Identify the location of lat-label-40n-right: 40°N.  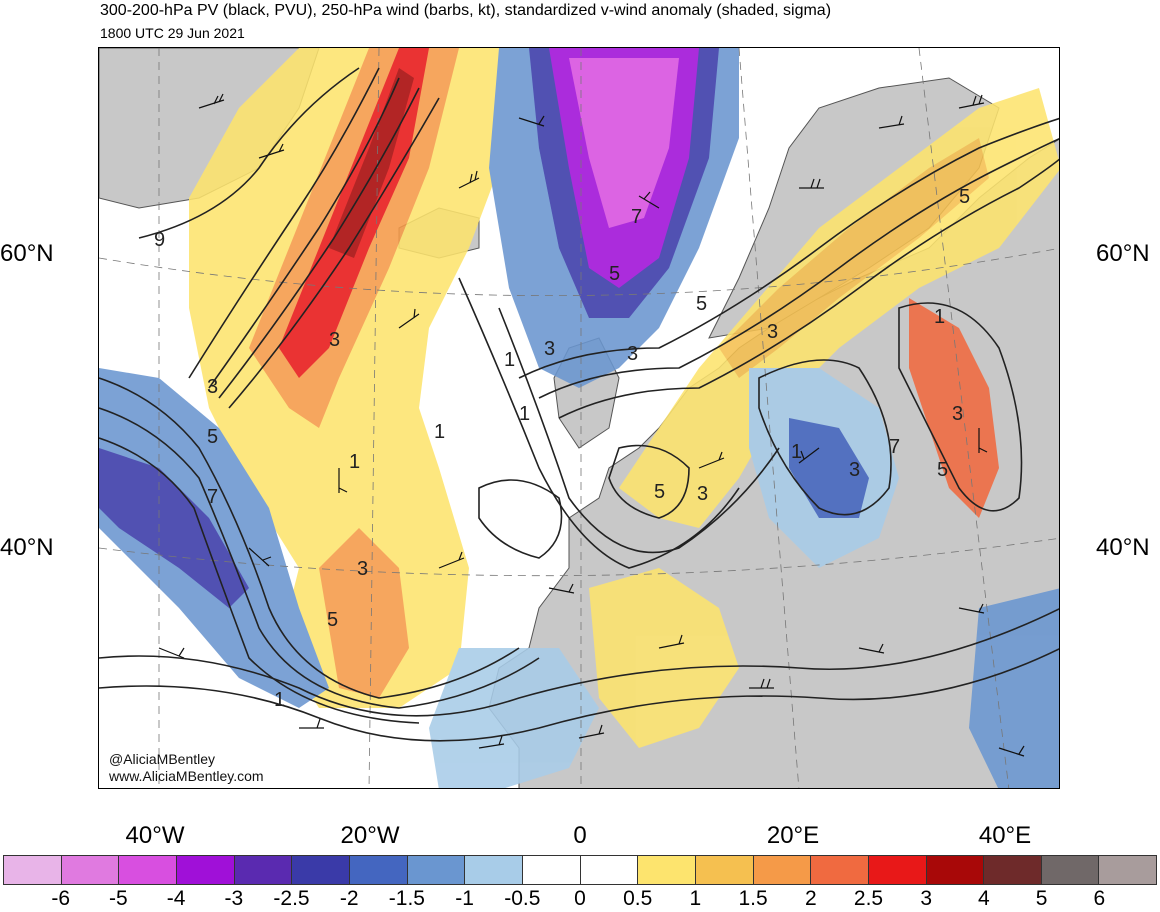
(1123, 547).